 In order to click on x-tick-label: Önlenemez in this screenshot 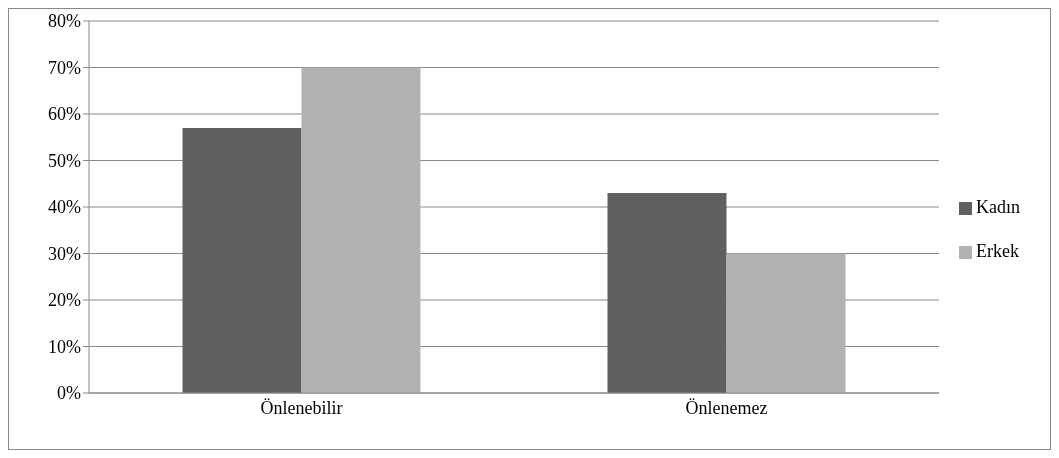, I will do `click(726, 407)`.